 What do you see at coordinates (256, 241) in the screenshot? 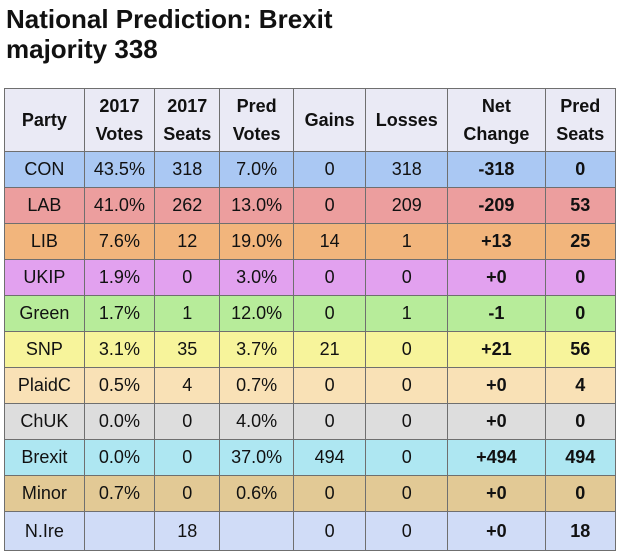
I see `pred-votes-cell: 19.0%` at bounding box center [256, 241].